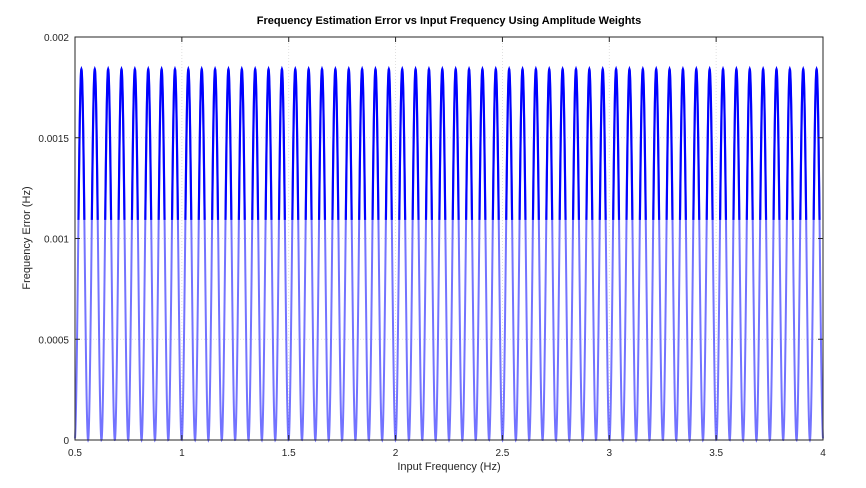 The image size is (866, 488). Describe the element at coordinates (448, 467) in the screenshot. I see `x-axis-label: Input Frequency (Hz)` at that location.